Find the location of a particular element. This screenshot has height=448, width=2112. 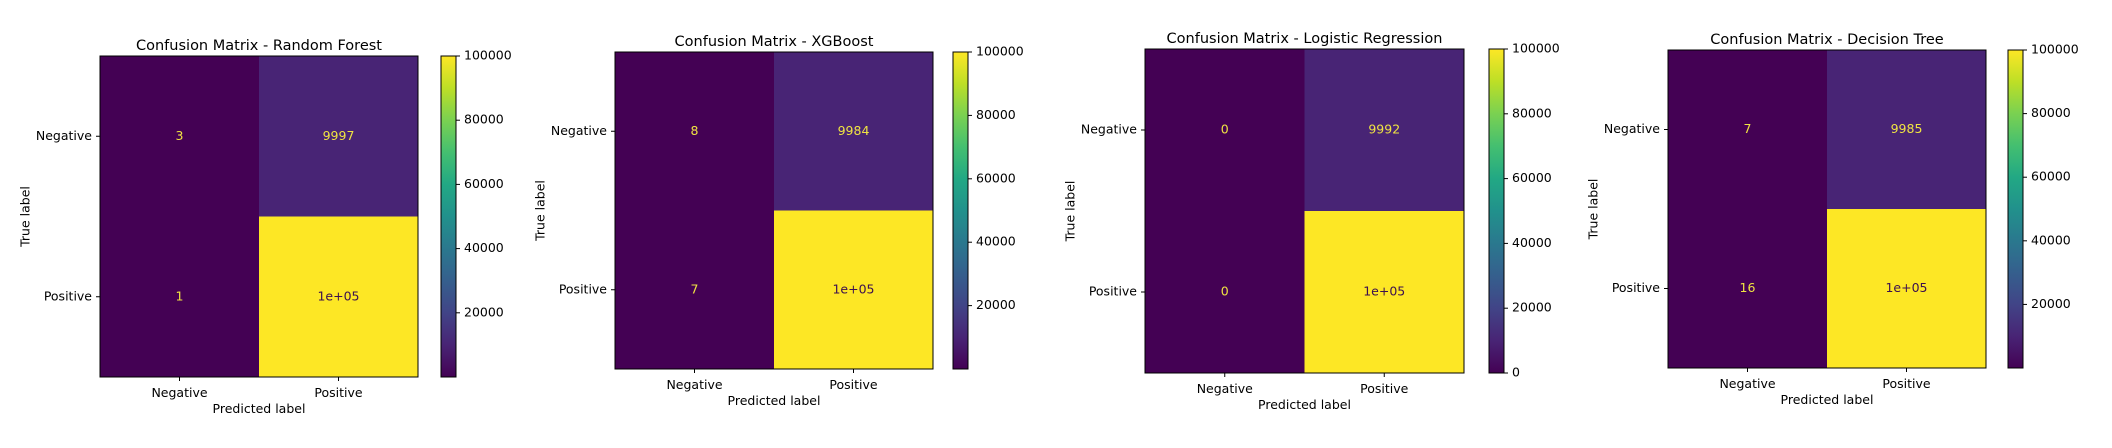

cell-value-label: 1 is located at coordinates (180, 295).